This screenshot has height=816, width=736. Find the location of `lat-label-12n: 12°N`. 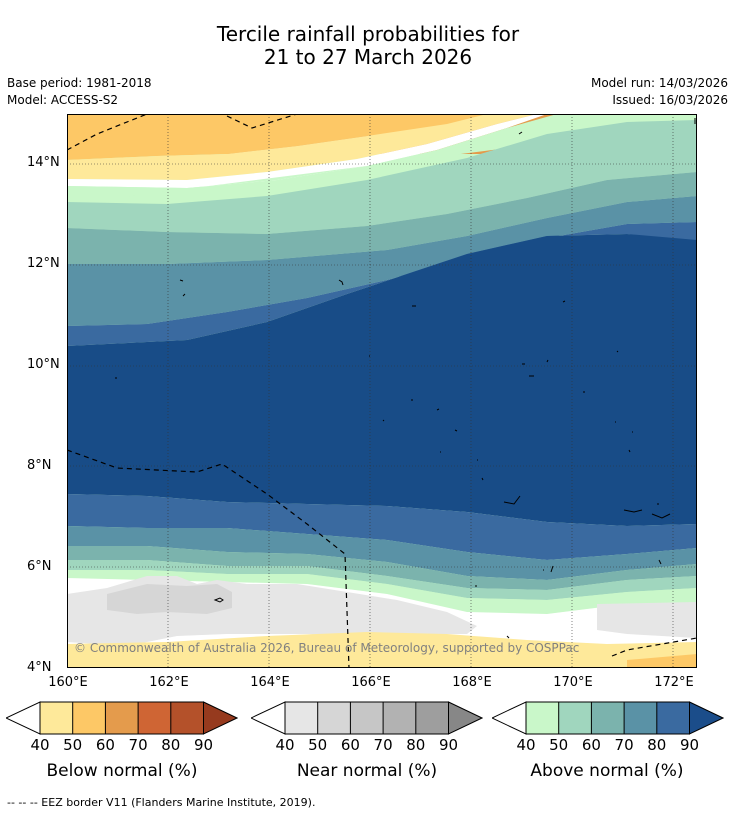

lat-label-12n: 12°N is located at coordinates (43, 263).